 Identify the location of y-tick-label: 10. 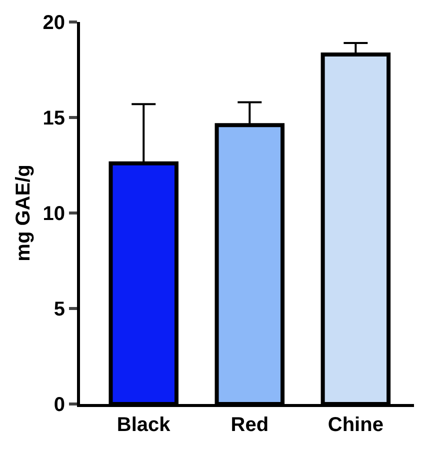
(53, 214).